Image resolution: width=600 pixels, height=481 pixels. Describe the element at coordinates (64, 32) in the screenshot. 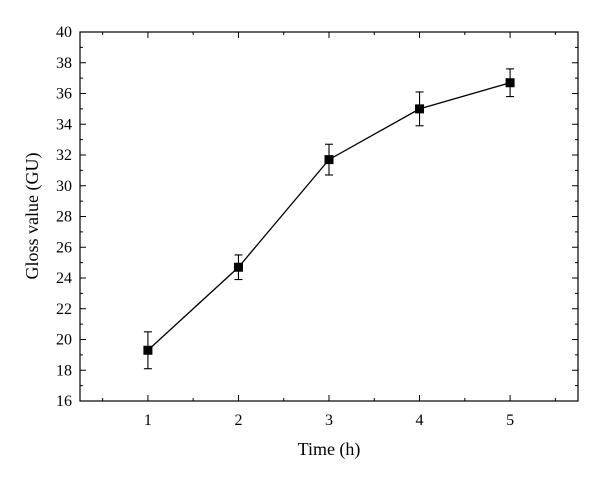

I see `y-tick-label: 40` at that location.